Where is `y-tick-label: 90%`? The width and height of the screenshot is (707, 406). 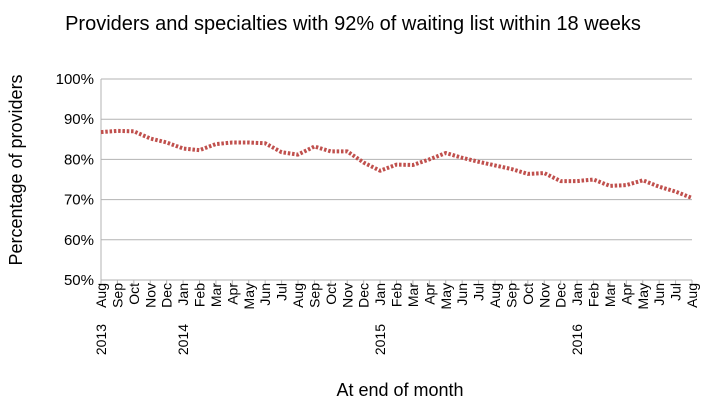
y-tick-label: 90% is located at coordinates (79, 119).